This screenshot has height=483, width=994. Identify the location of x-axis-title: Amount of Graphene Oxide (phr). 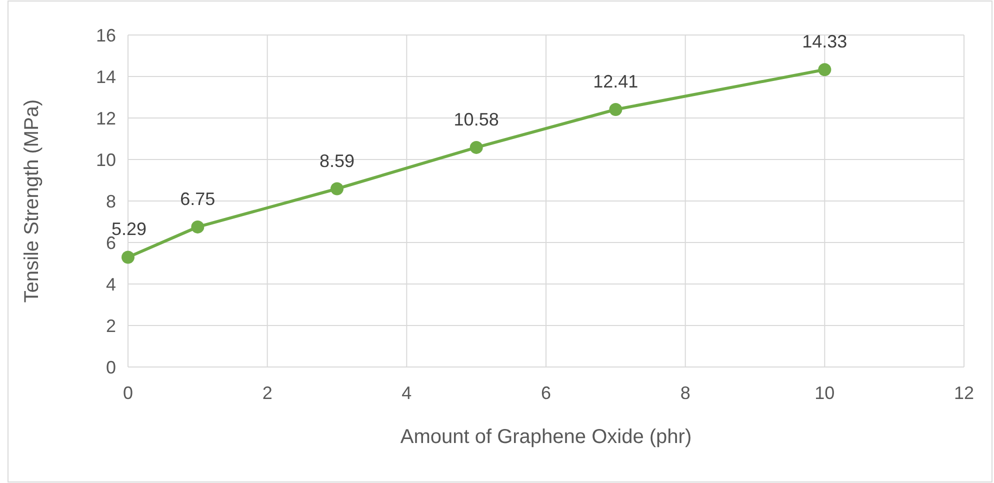
(546, 437).